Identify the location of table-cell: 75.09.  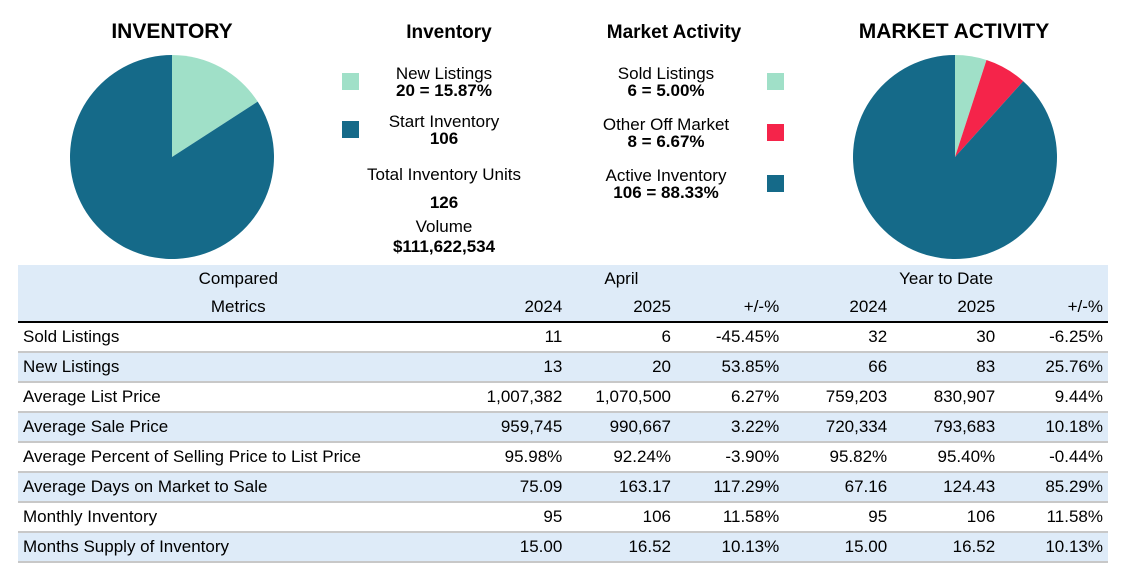
(513, 487).